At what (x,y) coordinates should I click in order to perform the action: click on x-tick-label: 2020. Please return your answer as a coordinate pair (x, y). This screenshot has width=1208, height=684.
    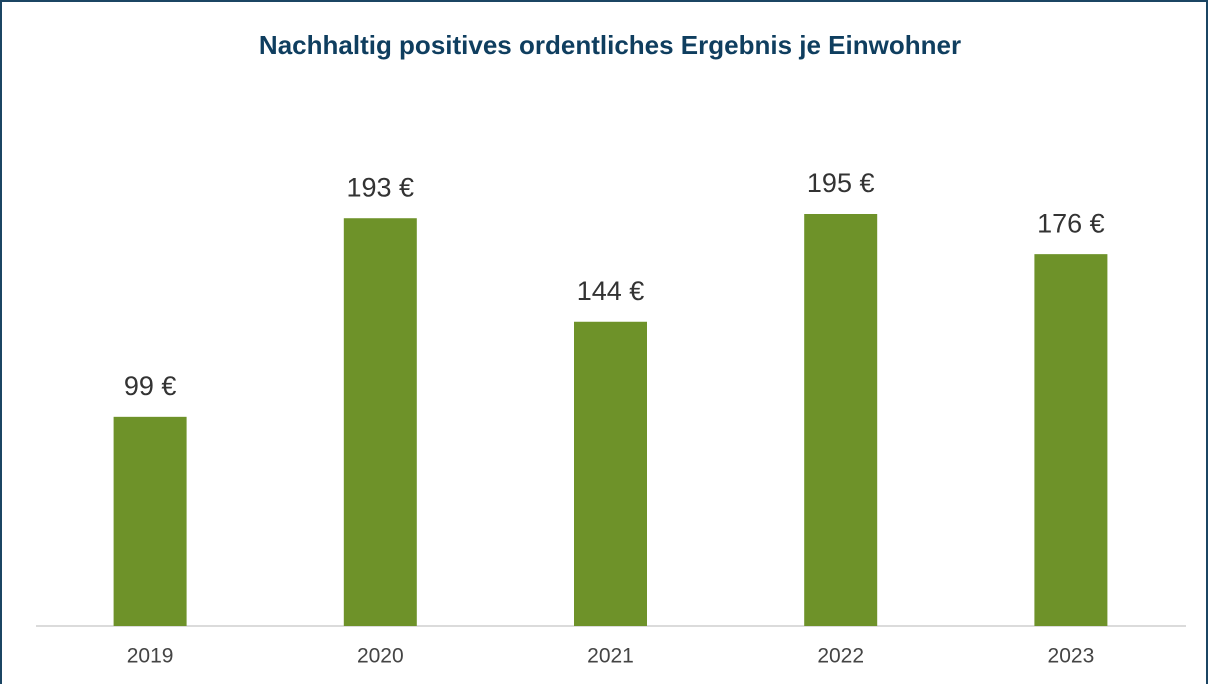
    Looking at the image, I should click on (380, 656).